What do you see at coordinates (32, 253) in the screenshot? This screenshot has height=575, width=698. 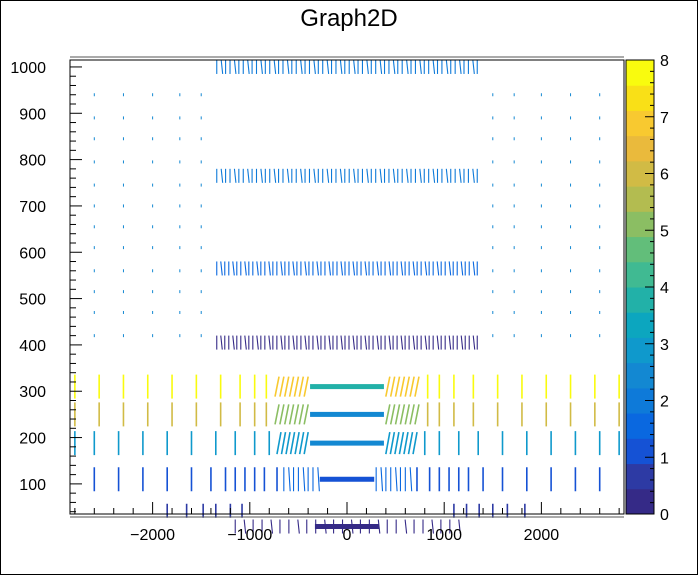 I see `y-tick-label: 600` at bounding box center [32, 253].